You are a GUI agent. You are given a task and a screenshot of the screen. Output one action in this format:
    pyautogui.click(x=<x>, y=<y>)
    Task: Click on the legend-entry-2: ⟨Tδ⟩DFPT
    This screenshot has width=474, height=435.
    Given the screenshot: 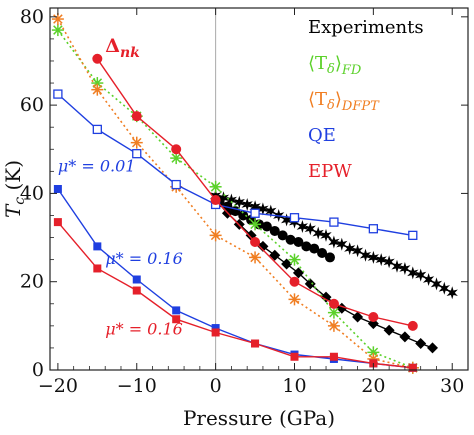 What is the action you would take?
    pyautogui.click(x=344, y=101)
    